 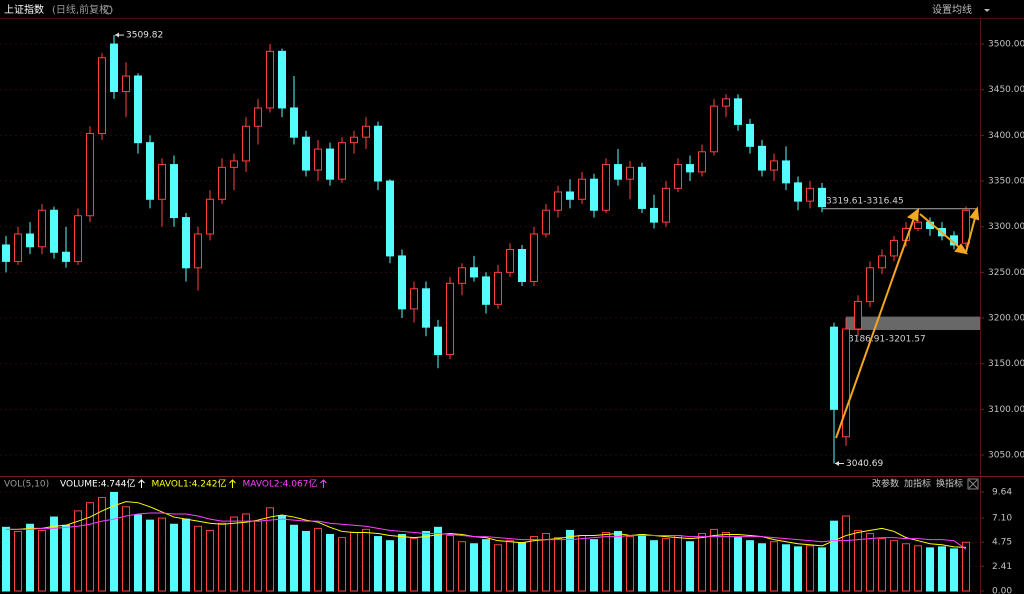 What do you see at coordinates (323, 483) in the screenshot?
I see `readout-arrow` at bounding box center [323, 483].